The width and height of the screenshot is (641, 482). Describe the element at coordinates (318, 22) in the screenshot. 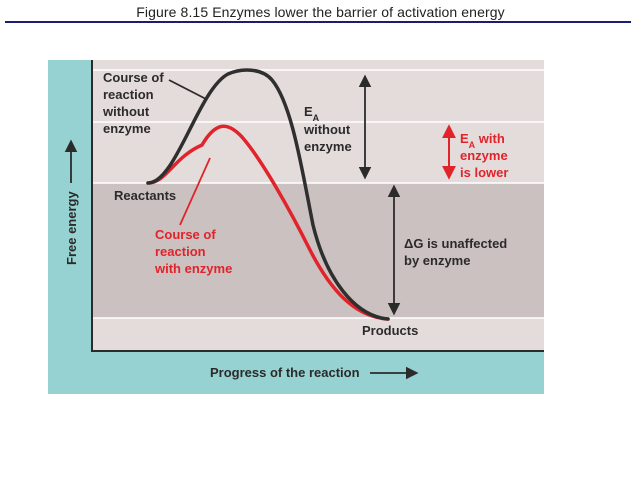

I see `title-underline` at that location.